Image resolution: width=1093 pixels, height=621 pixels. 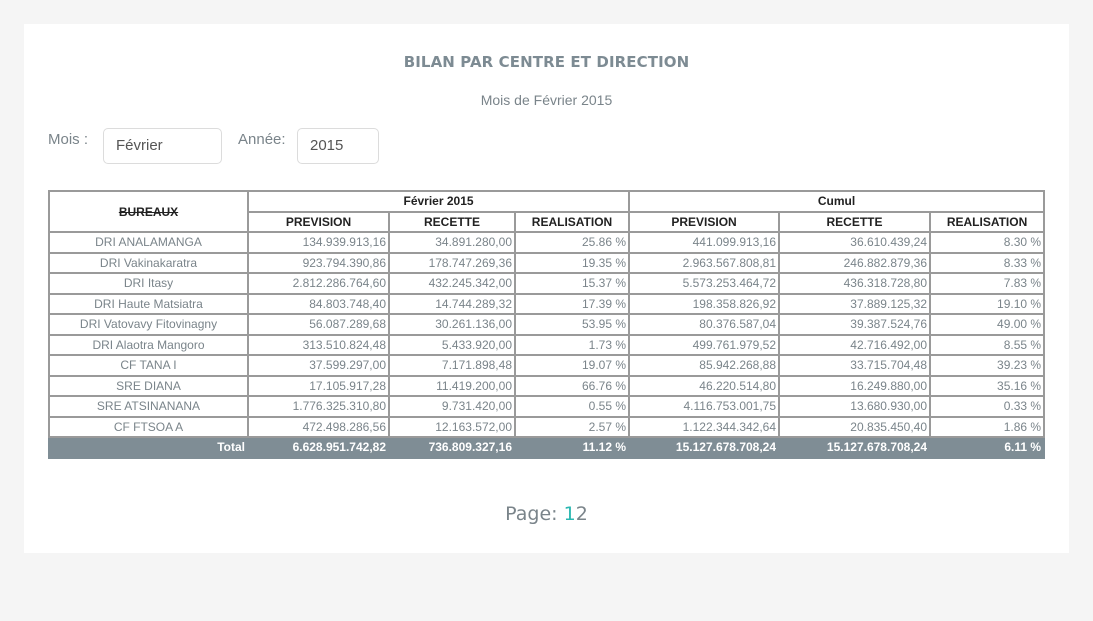 What do you see at coordinates (68, 139) in the screenshot?
I see `mois-label: Mois :` at bounding box center [68, 139].